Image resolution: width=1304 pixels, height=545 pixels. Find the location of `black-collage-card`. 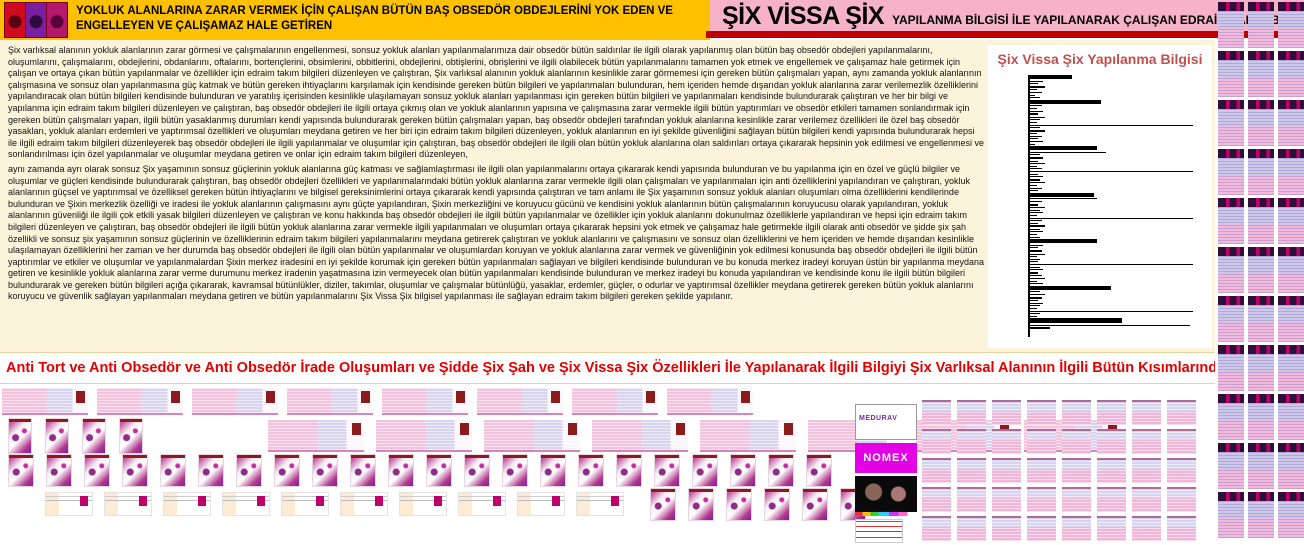

black-collage-card is located at coordinates (886, 496).